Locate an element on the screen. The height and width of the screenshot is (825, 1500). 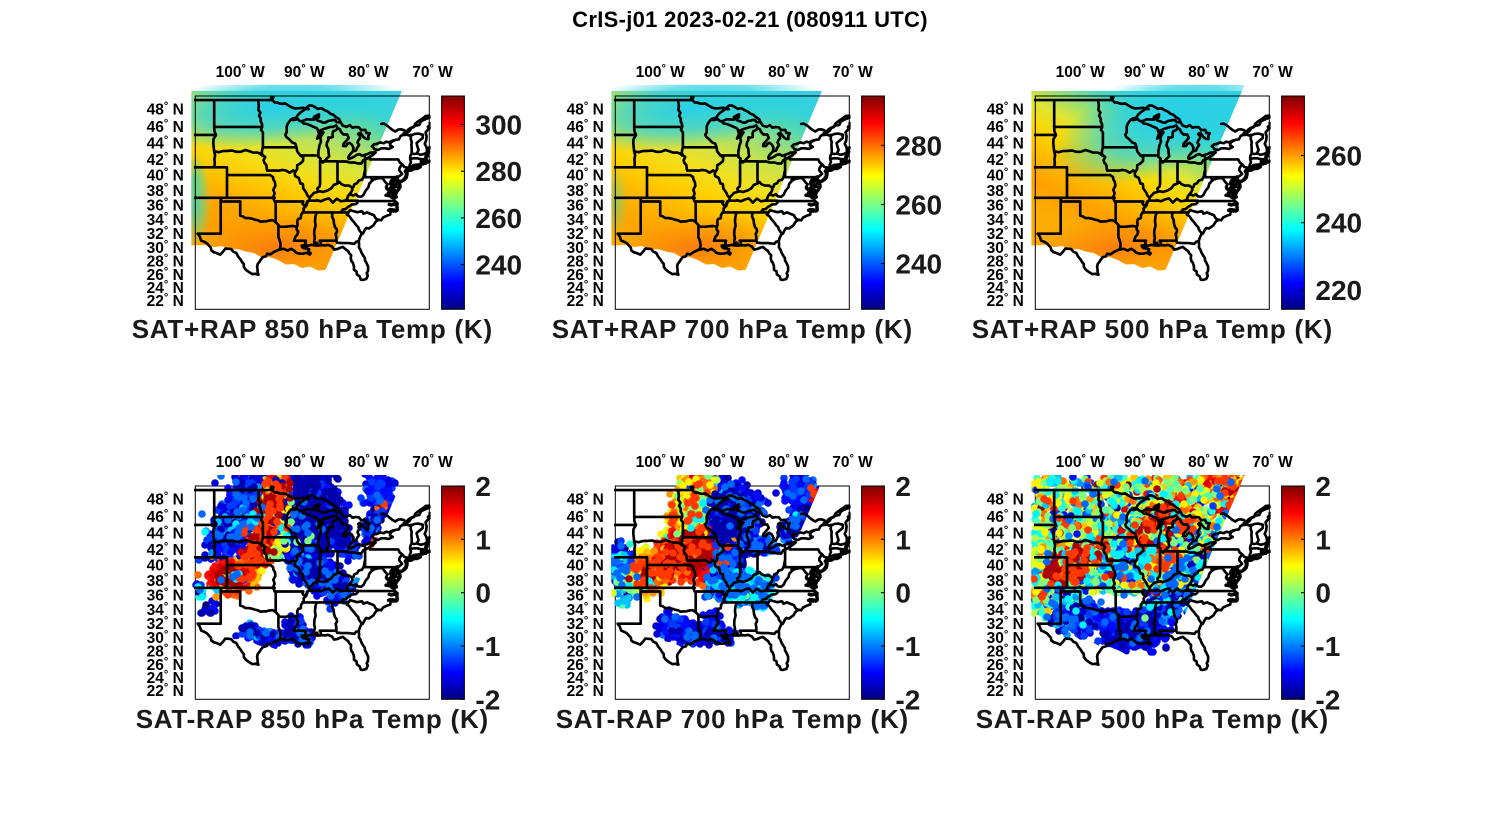
svg-text:CrIS-j01 2023-02-21 (080911 UT: CrIS-j01 2023-02-21 (080911 UTC) is located at coordinates (750, 19).